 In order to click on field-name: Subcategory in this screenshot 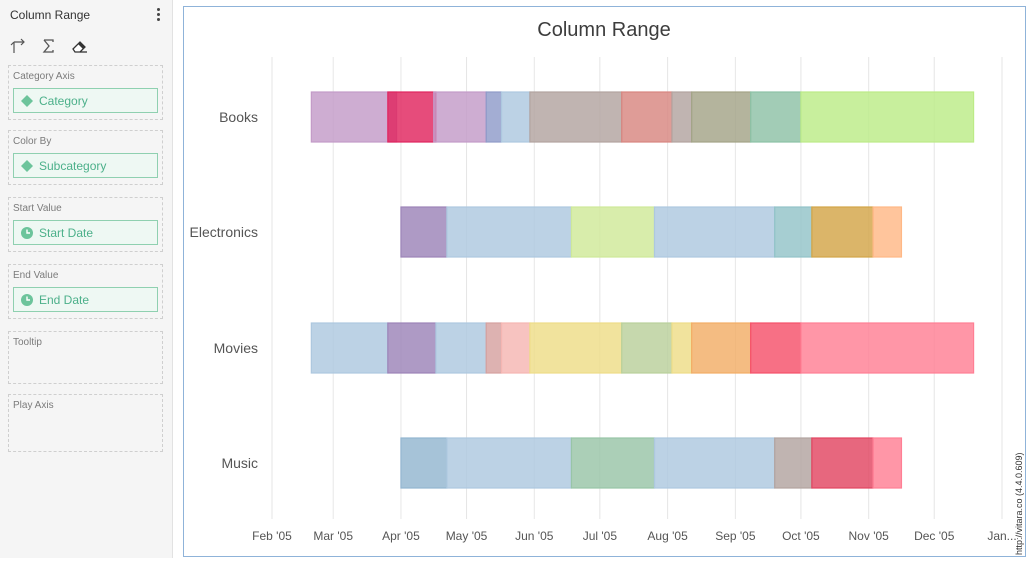, I will do `click(73, 166)`.